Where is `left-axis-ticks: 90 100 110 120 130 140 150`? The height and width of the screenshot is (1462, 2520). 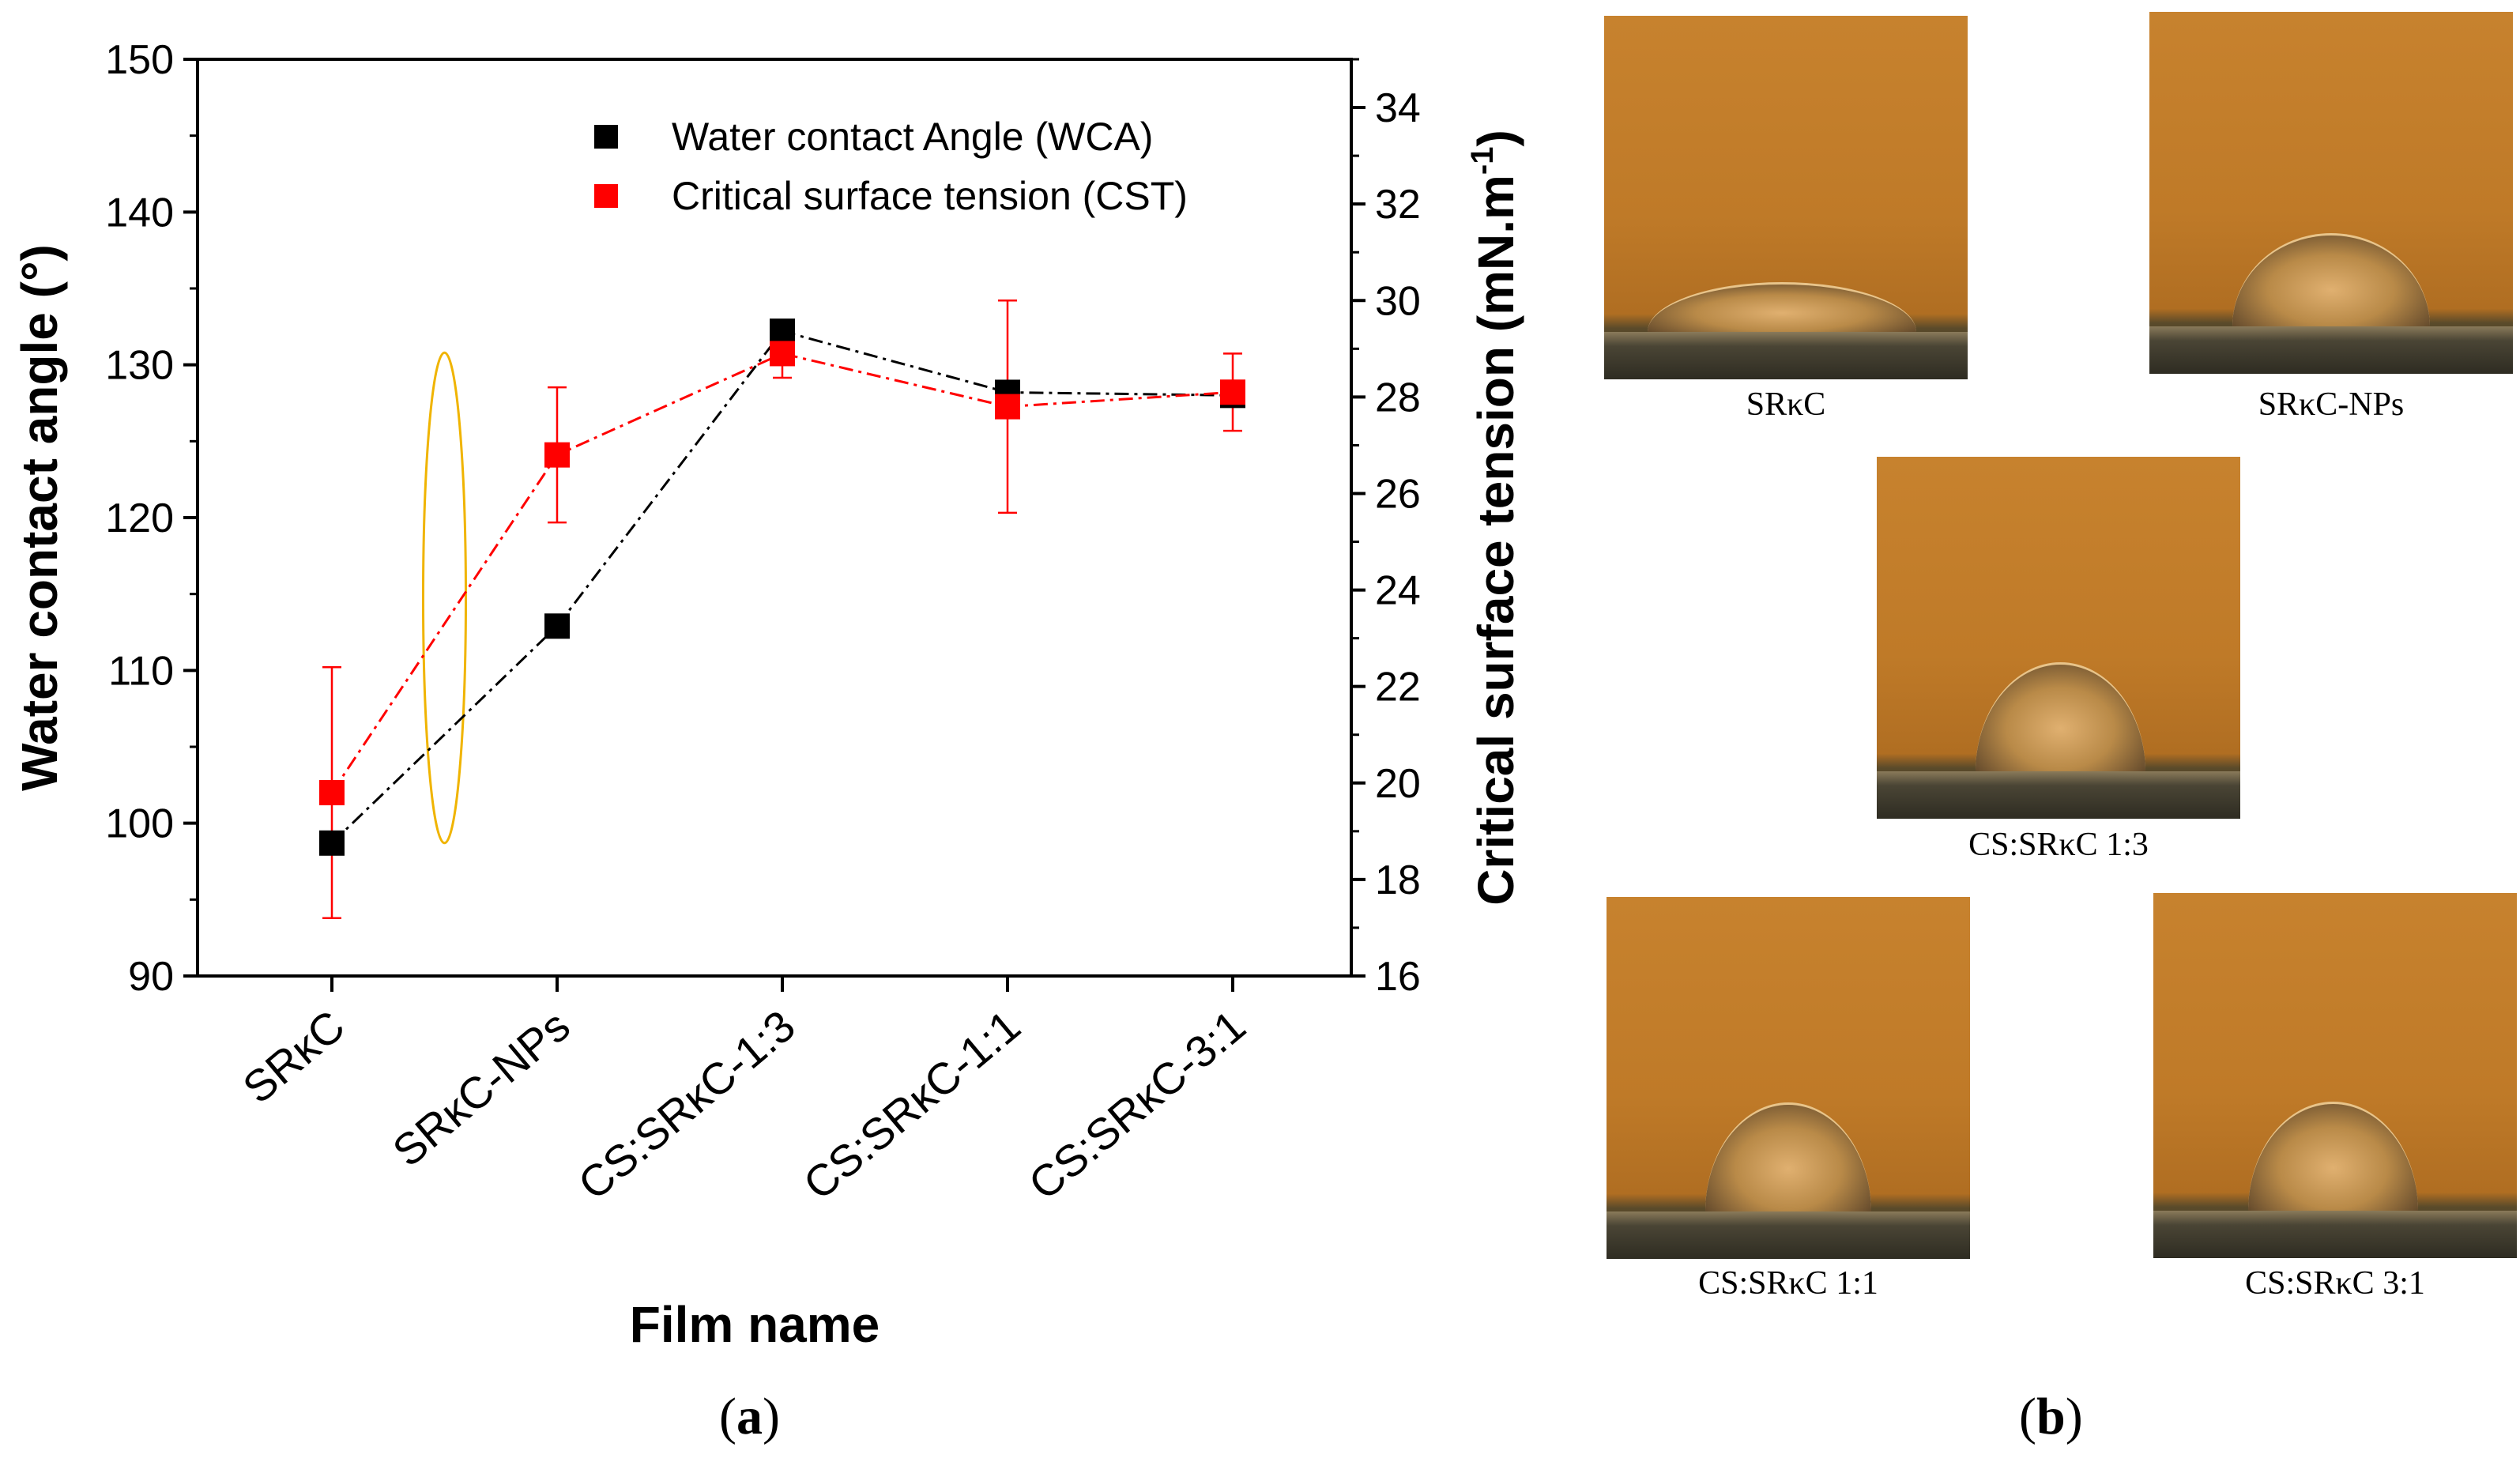
left-axis-ticks: 90 100 110 120 130 140 150 is located at coordinates (151, 519).